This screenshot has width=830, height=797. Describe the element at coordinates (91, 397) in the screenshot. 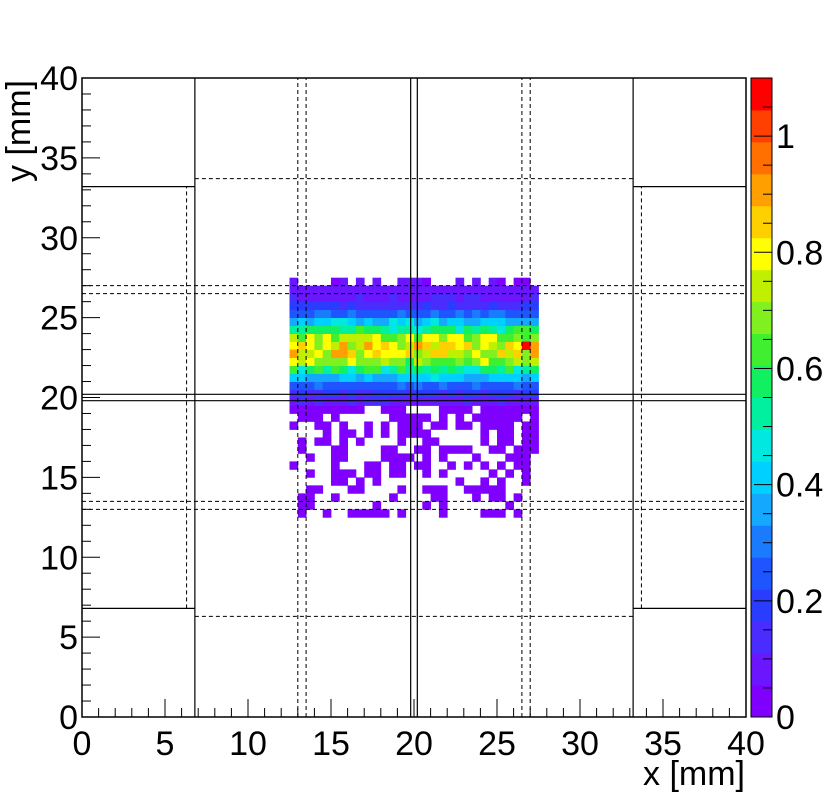

I see `y-axis-ticks` at that location.